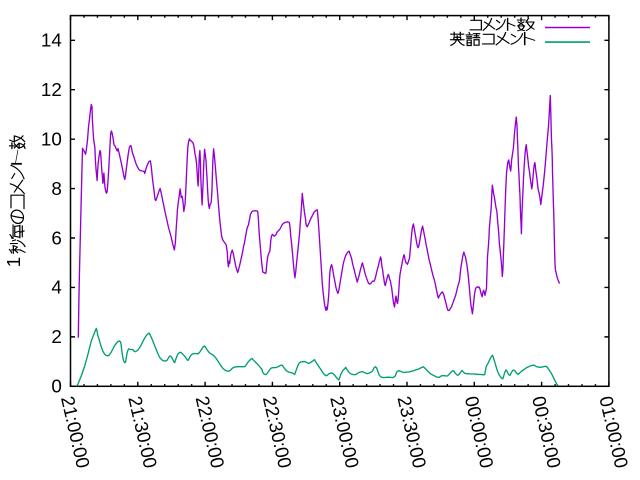 The height and width of the screenshot is (480, 640). I want to click on svg-text: 14, so click(51, 40).